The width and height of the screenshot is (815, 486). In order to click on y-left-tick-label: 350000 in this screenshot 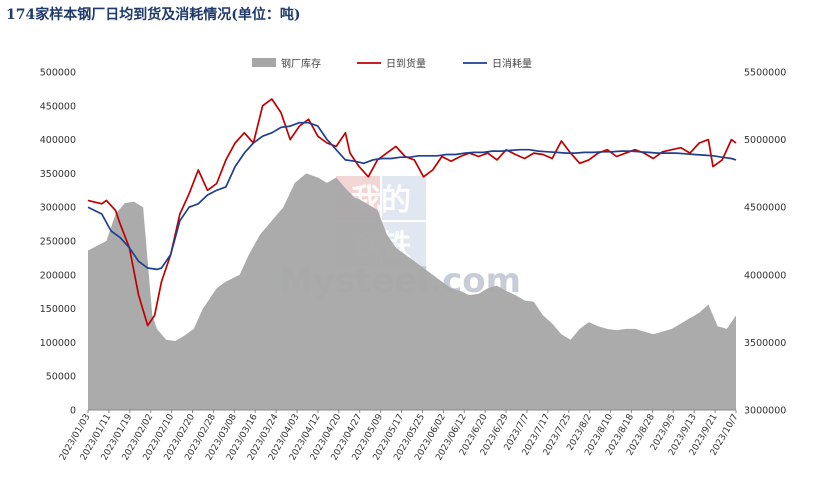, I will do `click(58, 174)`.